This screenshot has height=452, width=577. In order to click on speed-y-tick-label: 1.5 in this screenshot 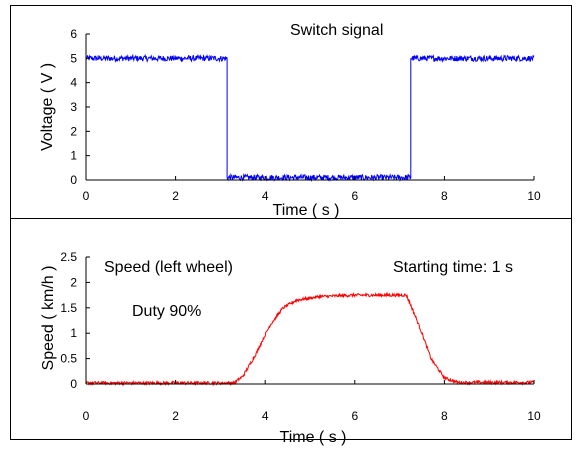, I will do `click(68, 308)`.